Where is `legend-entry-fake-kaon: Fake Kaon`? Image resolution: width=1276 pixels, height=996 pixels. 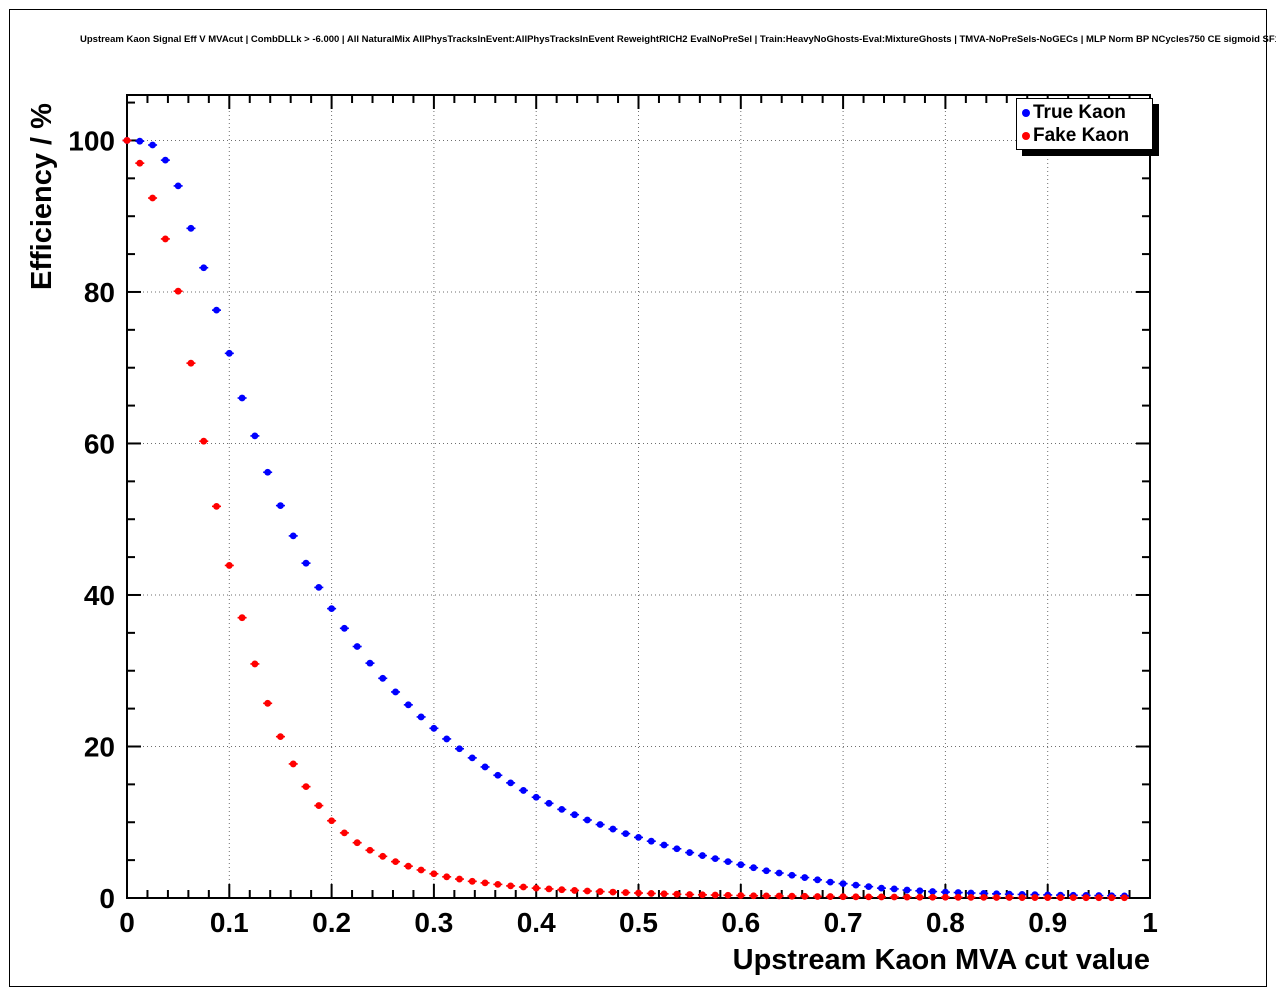
legend-entry-fake-kaon: Fake Kaon is located at coordinates (1084, 135).